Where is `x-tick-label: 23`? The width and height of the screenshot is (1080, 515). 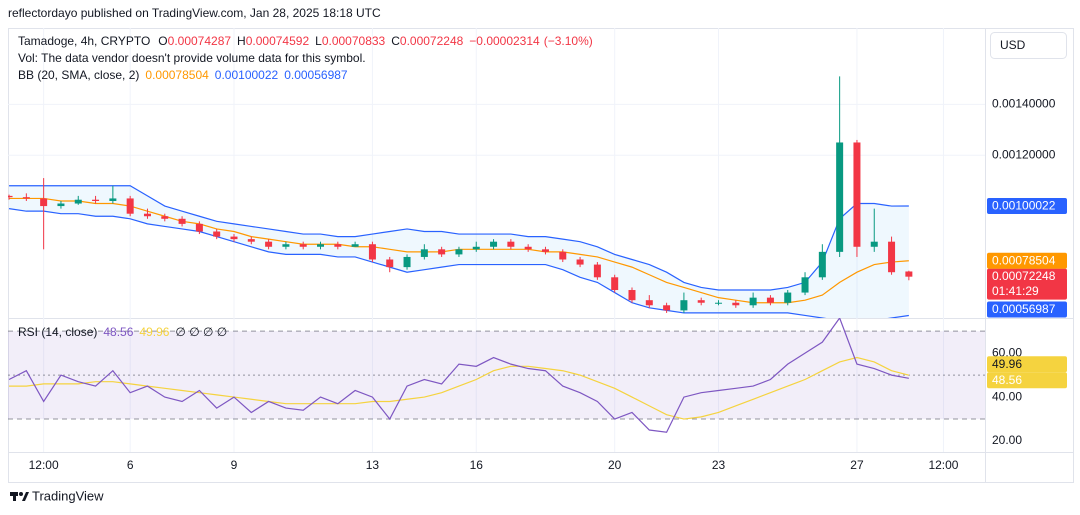 x-tick-label: 23 is located at coordinates (719, 465).